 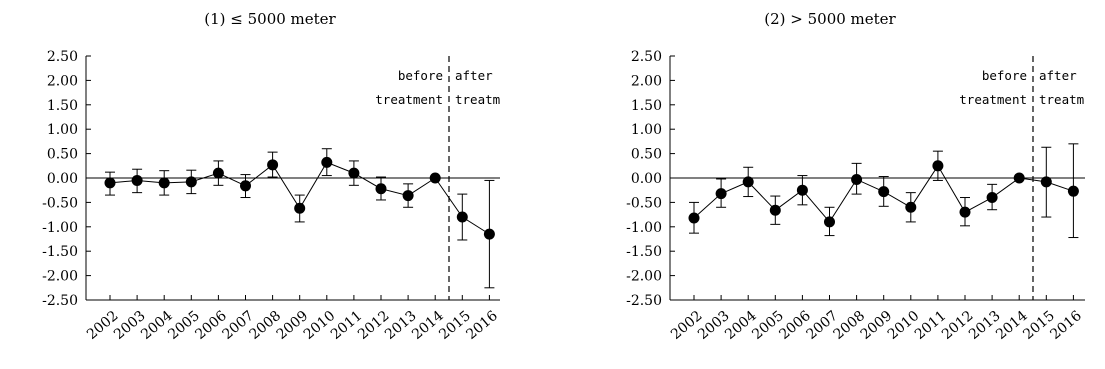 What do you see at coordinates (830, 19) in the screenshot?
I see `chart-title: (2) > 5000 meter` at bounding box center [830, 19].